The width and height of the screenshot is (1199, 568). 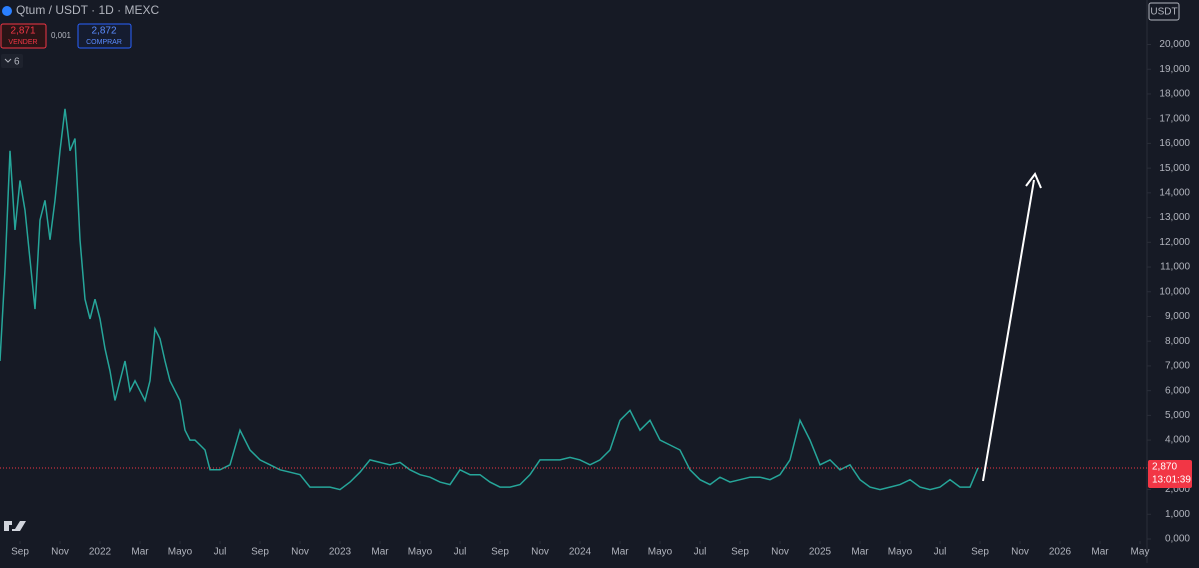 I want to click on y-tick-label: 6,000, so click(x=1177, y=390).